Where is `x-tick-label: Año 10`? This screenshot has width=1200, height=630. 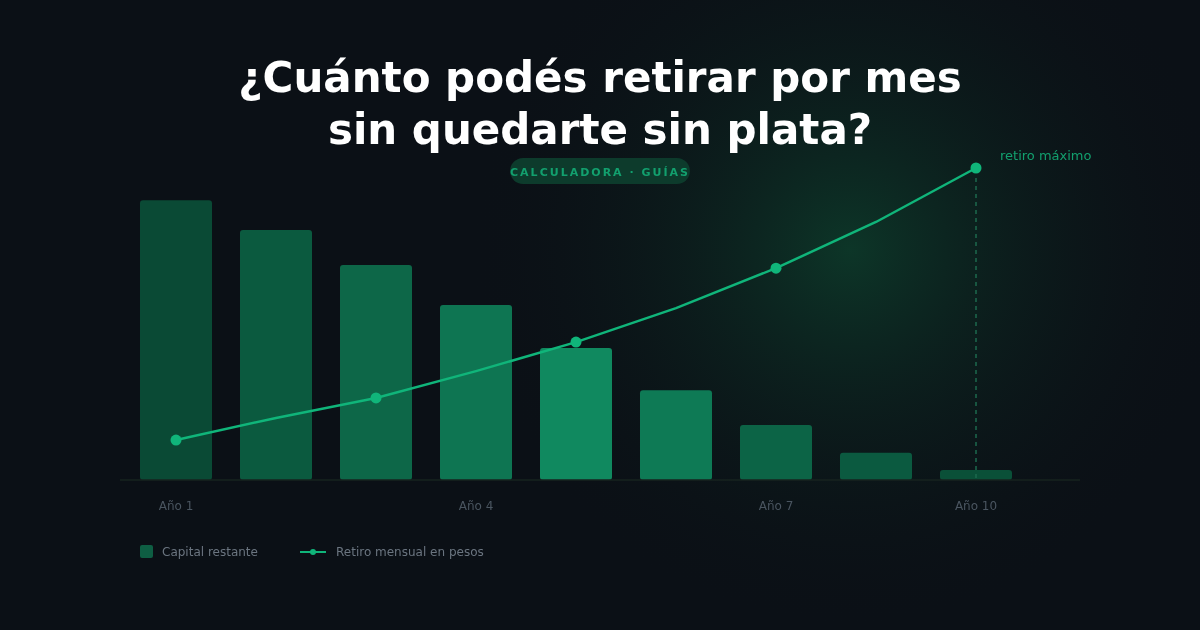 x-tick-label: Año 10 is located at coordinates (976, 506).